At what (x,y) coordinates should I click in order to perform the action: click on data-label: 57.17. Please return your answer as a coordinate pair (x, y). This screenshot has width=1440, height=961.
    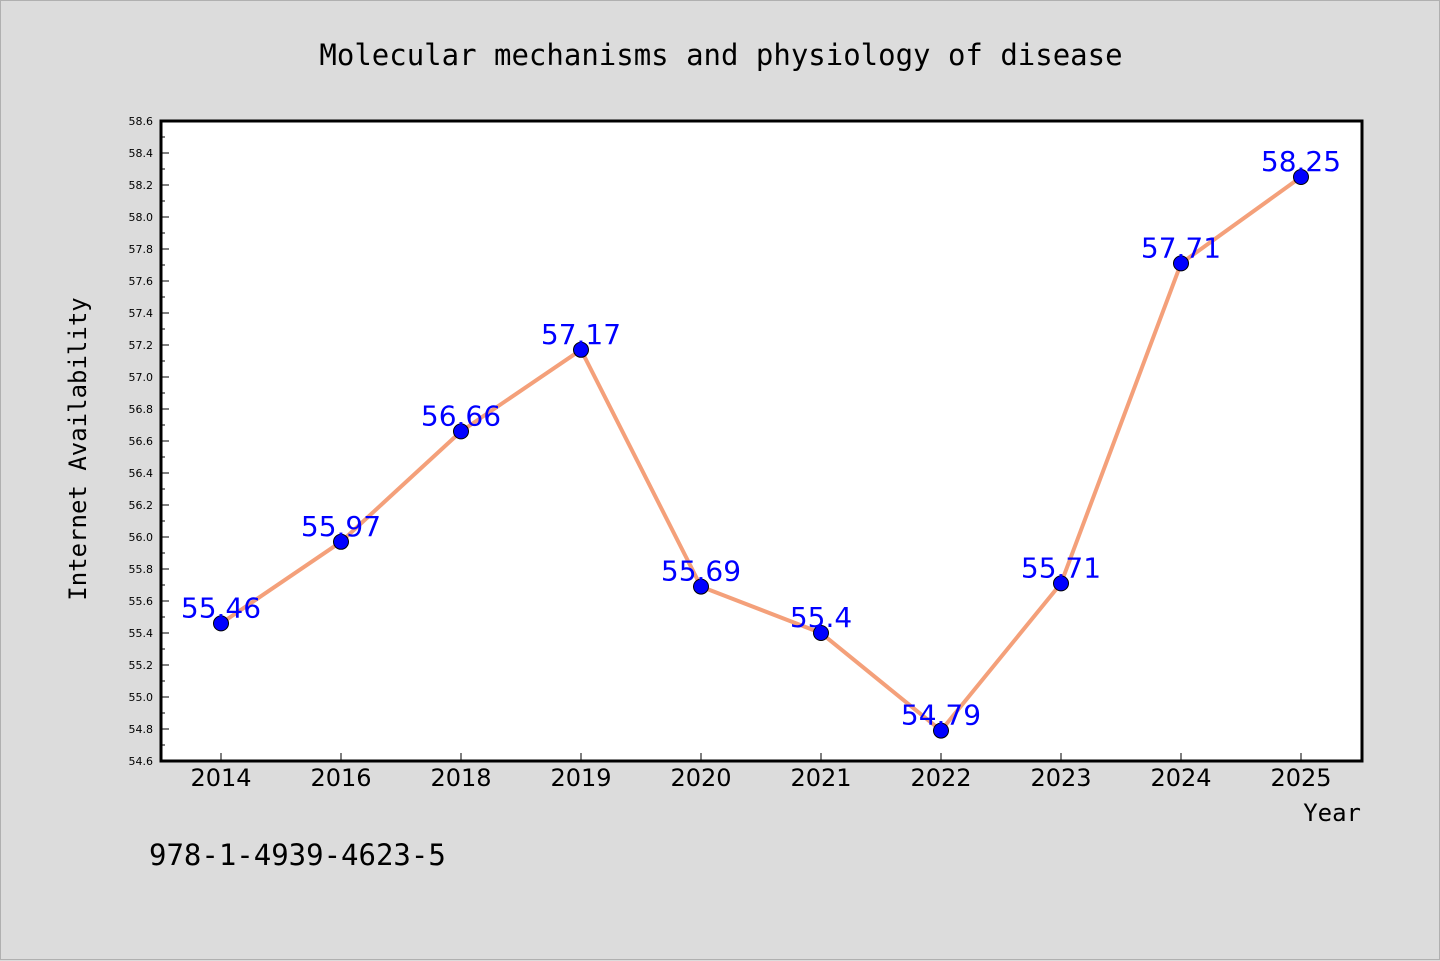
    Looking at the image, I should click on (581, 334).